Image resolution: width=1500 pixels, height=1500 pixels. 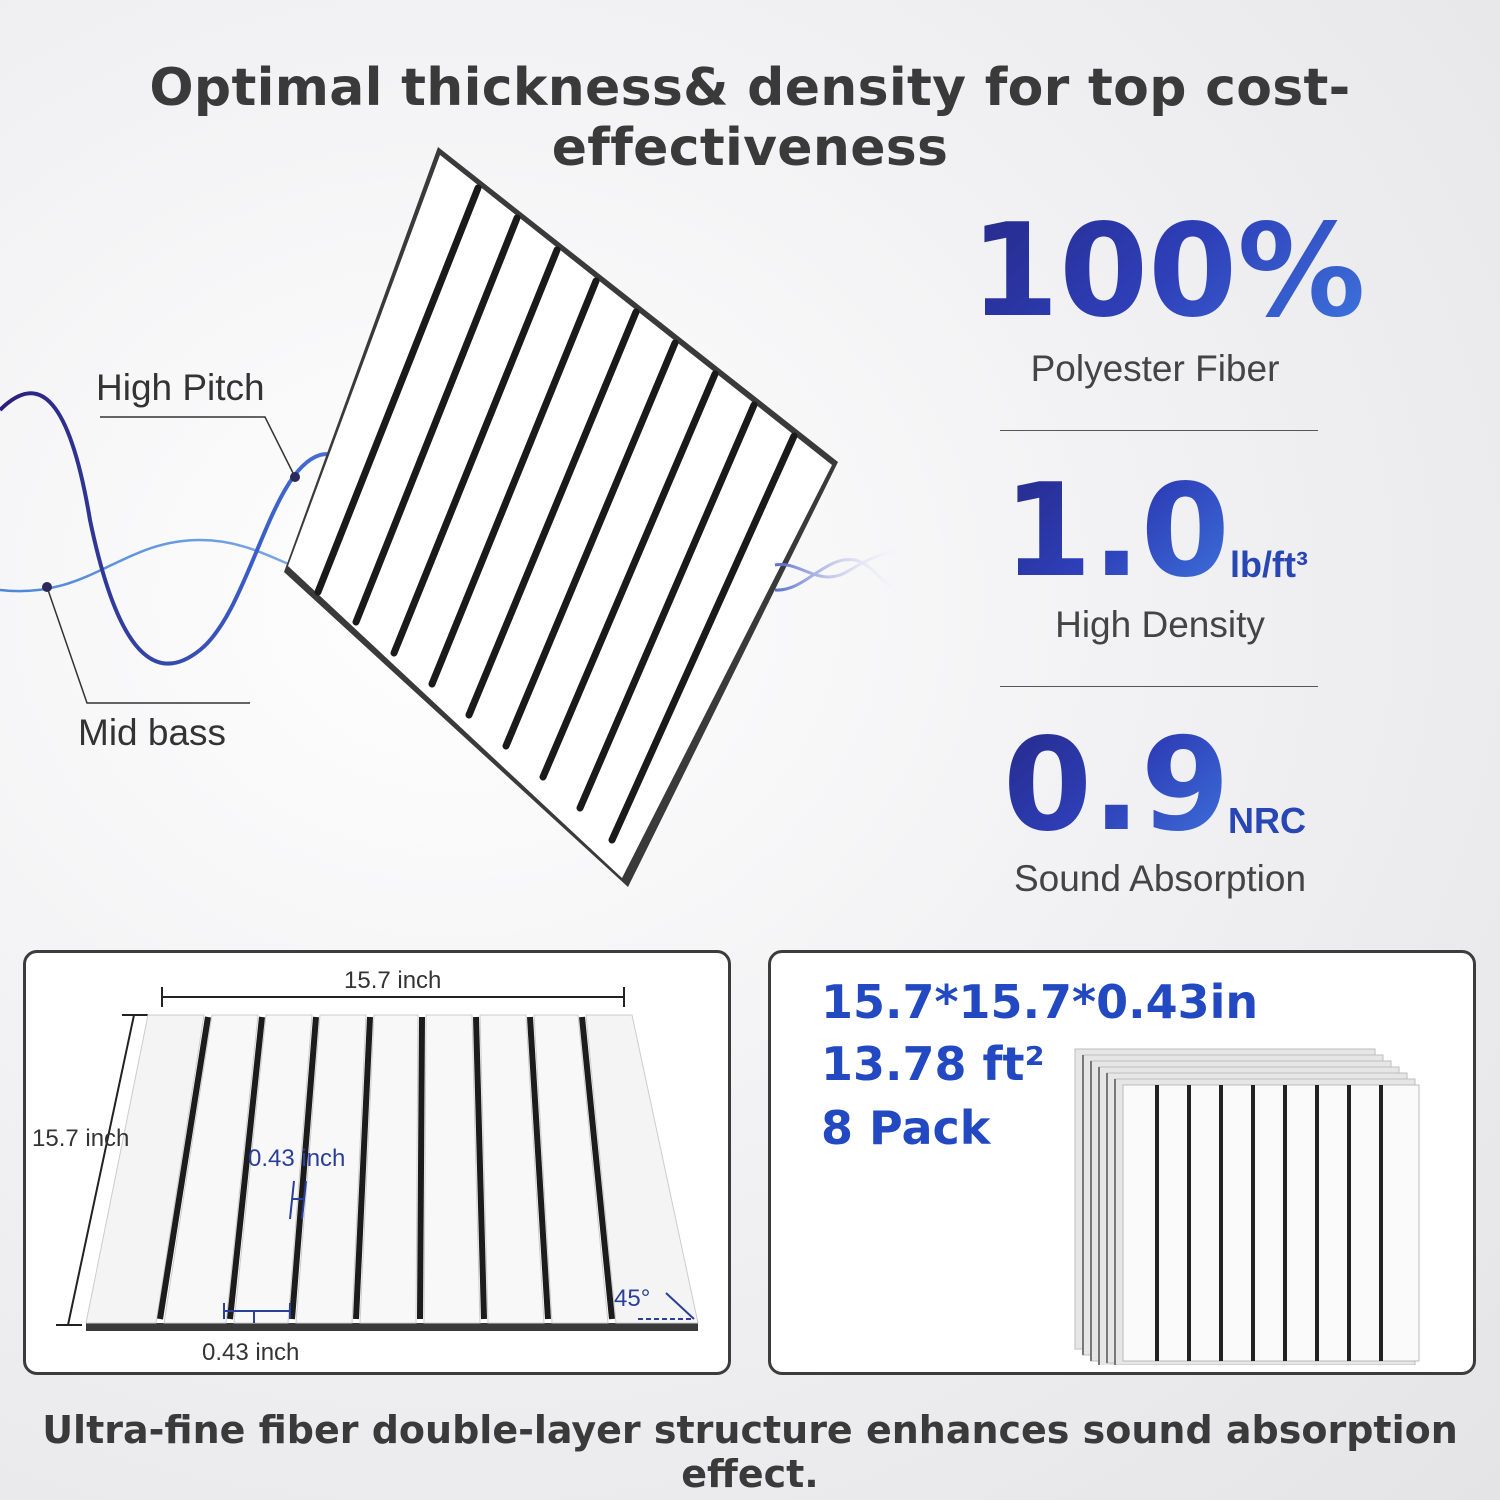 I want to click on high-pitch-marker, so click(x=295, y=477).